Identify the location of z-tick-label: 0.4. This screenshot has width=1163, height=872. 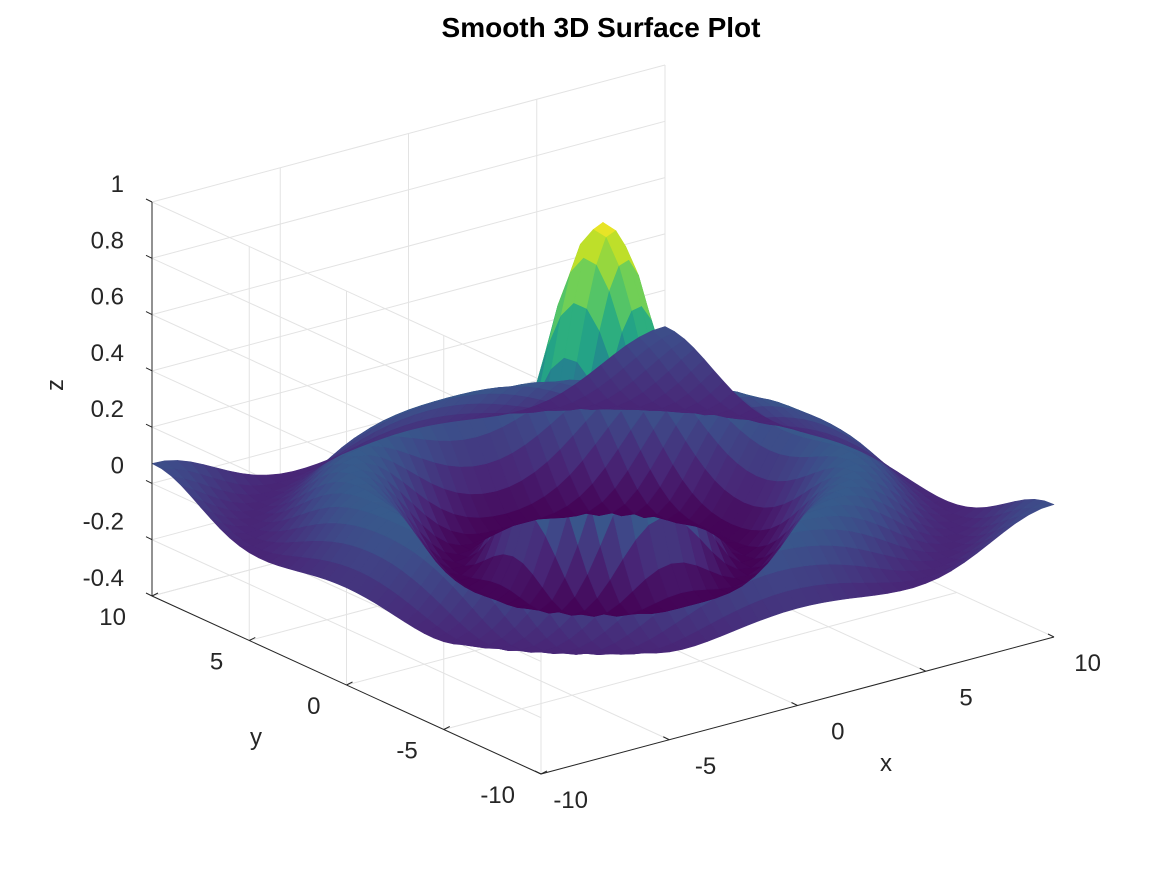
(107, 353).